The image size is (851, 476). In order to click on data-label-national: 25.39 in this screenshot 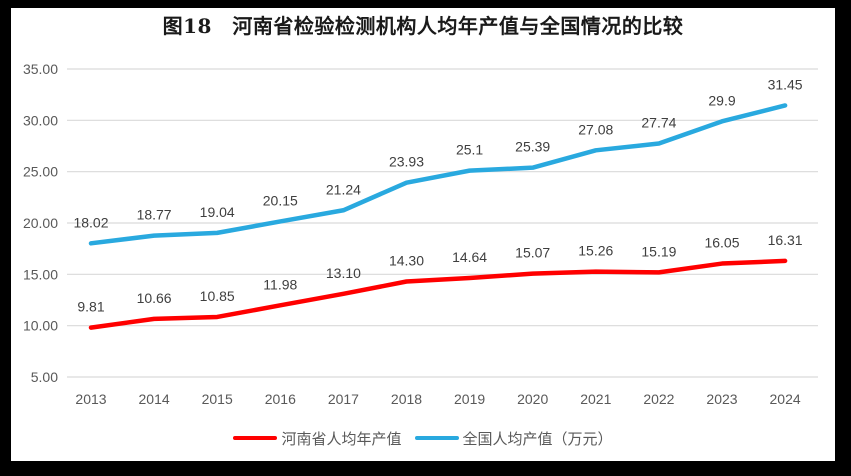, I will do `click(532, 147)`.